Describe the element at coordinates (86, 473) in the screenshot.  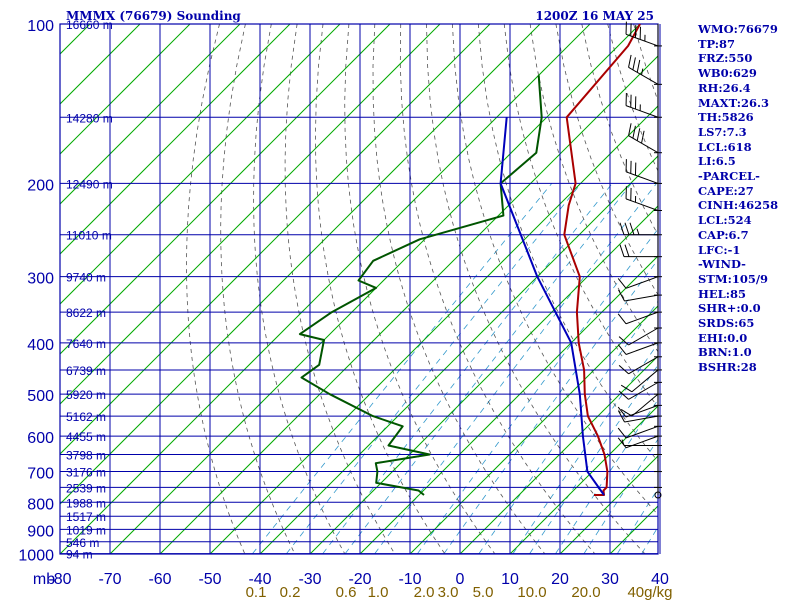
I see `height-label: 3176 m` at that location.